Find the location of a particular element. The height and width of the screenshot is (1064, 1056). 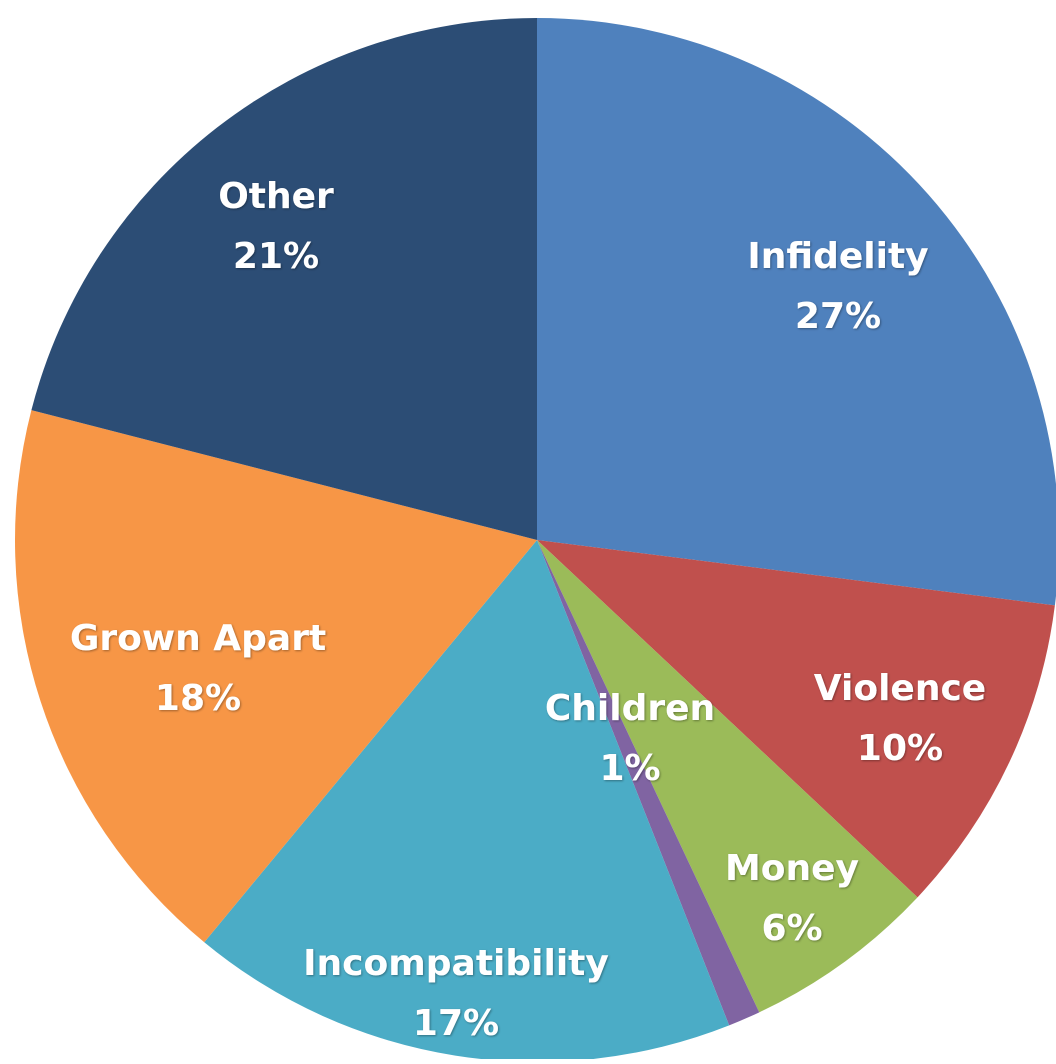

slice-label-violence: Violence is located at coordinates (900, 688).